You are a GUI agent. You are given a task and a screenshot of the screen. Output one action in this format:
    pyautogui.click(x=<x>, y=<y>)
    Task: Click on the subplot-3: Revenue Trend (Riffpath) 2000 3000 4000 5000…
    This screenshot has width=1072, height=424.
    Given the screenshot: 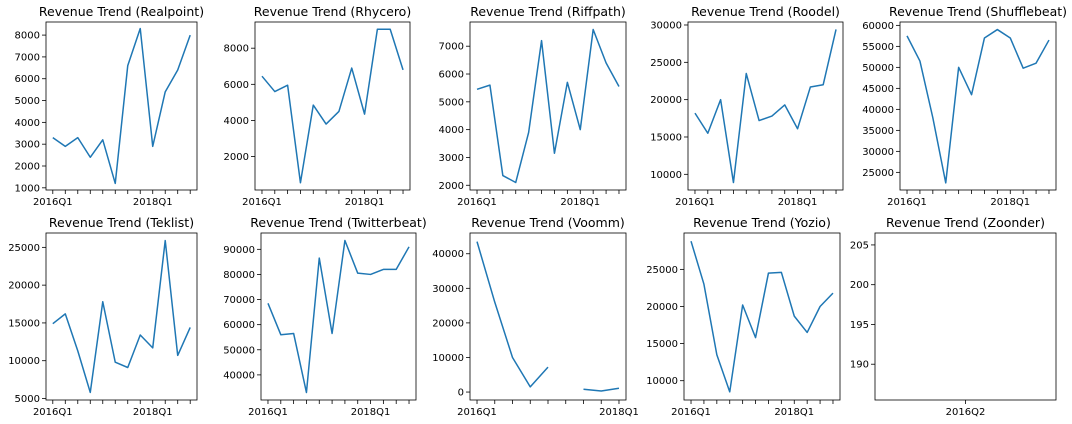 What is the action you would take?
    pyautogui.click(x=533, y=106)
    